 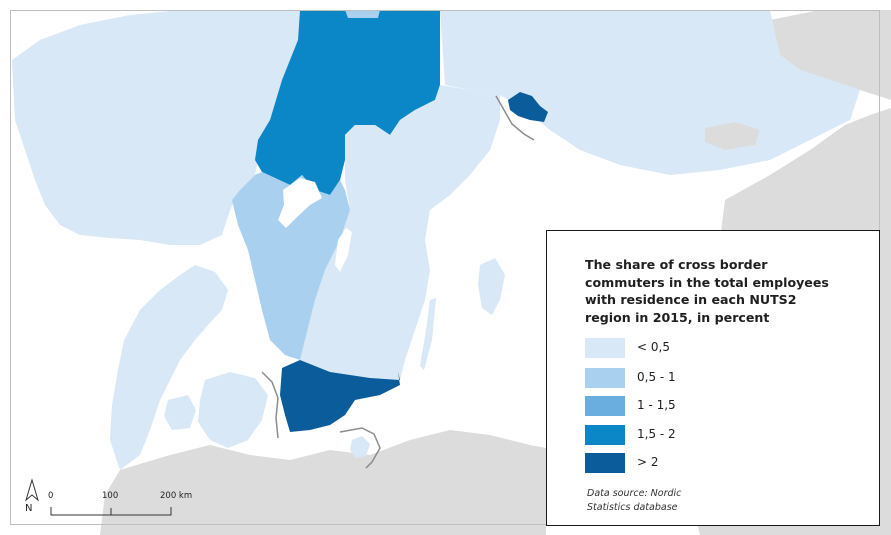 I want to click on legend-item-0-5-1: 0,5 - 1, so click(x=685, y=378).